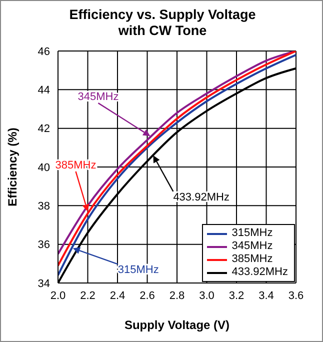  I want to click on x-tick-label: 2.0, so click(58, 296).